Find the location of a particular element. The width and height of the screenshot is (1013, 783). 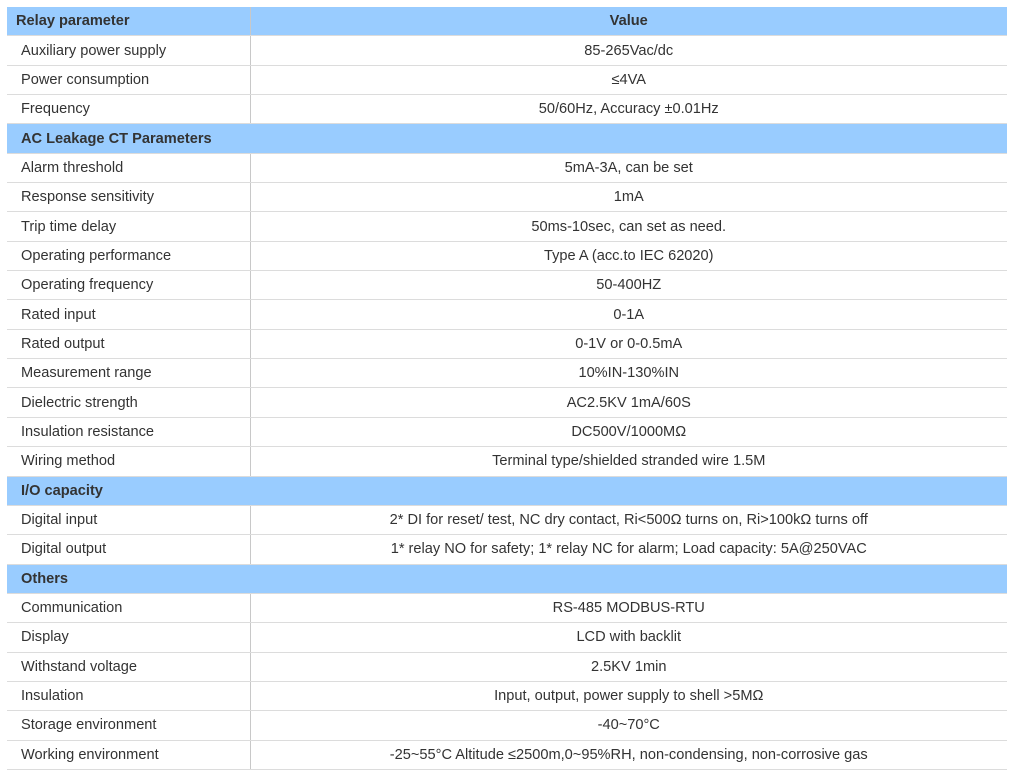

param-cell: Withstand voltage is located at coordinates (129, 667).